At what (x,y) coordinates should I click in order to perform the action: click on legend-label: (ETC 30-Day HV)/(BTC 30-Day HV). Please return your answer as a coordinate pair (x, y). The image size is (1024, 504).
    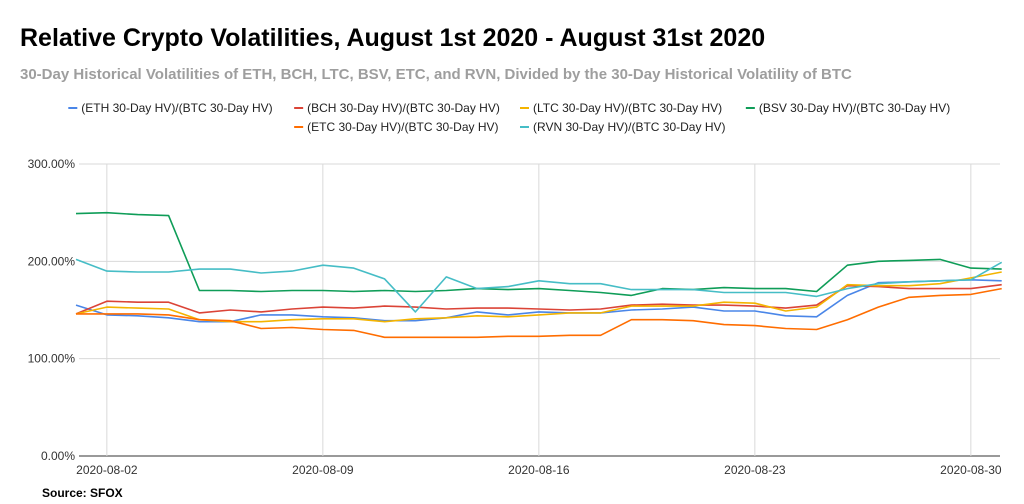
    Looking at the image, I should click on (402, 127).